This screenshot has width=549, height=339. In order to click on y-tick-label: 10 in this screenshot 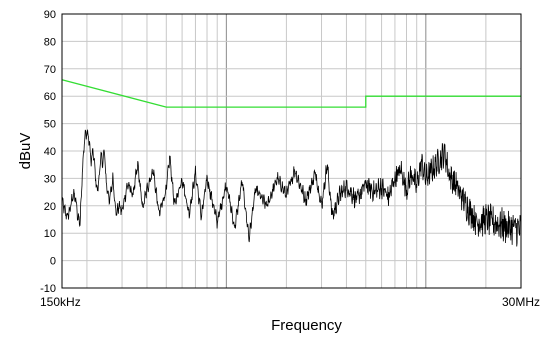, I will do `click(50, 234)`.